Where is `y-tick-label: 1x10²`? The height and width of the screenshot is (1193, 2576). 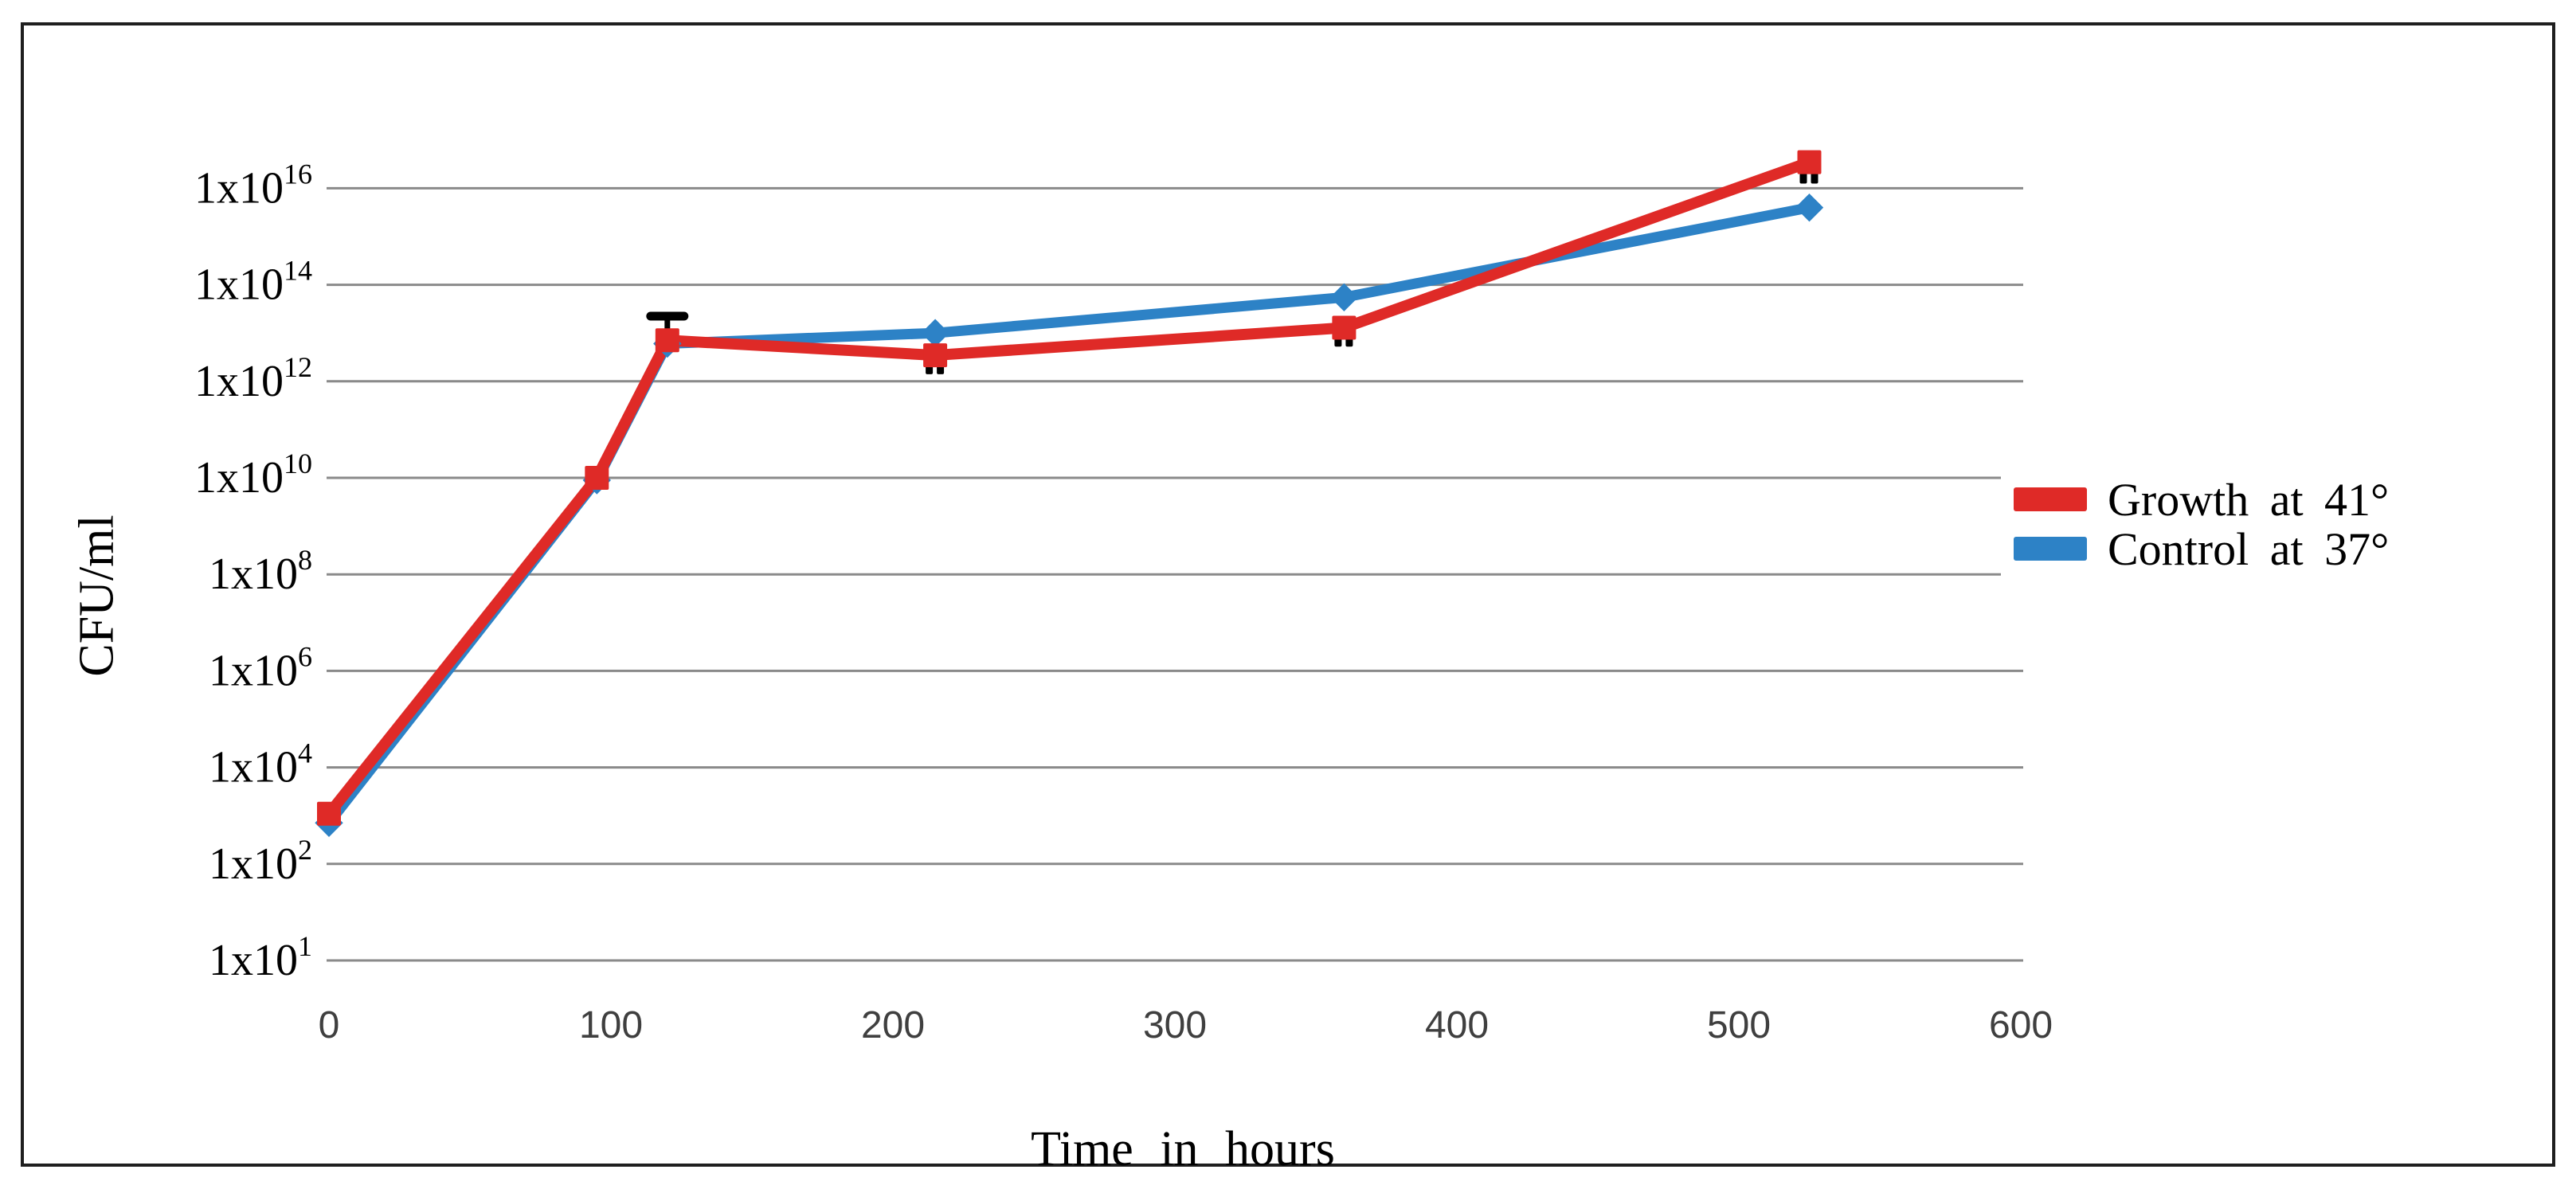 y-tick-label: 1x10² is located at coordinates (260, 861).